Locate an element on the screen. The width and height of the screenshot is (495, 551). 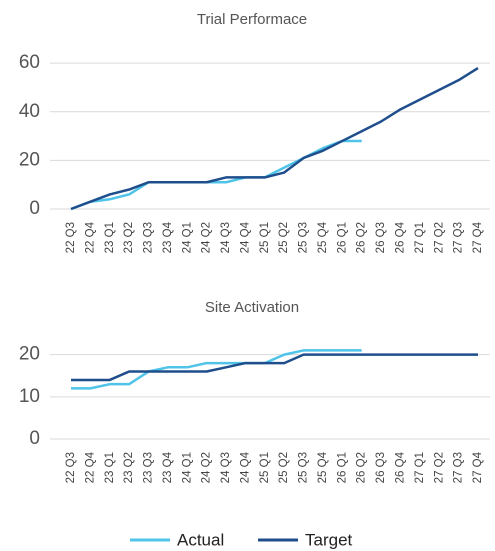
y-tick-label: 10 is located at coordinates (29, 396).